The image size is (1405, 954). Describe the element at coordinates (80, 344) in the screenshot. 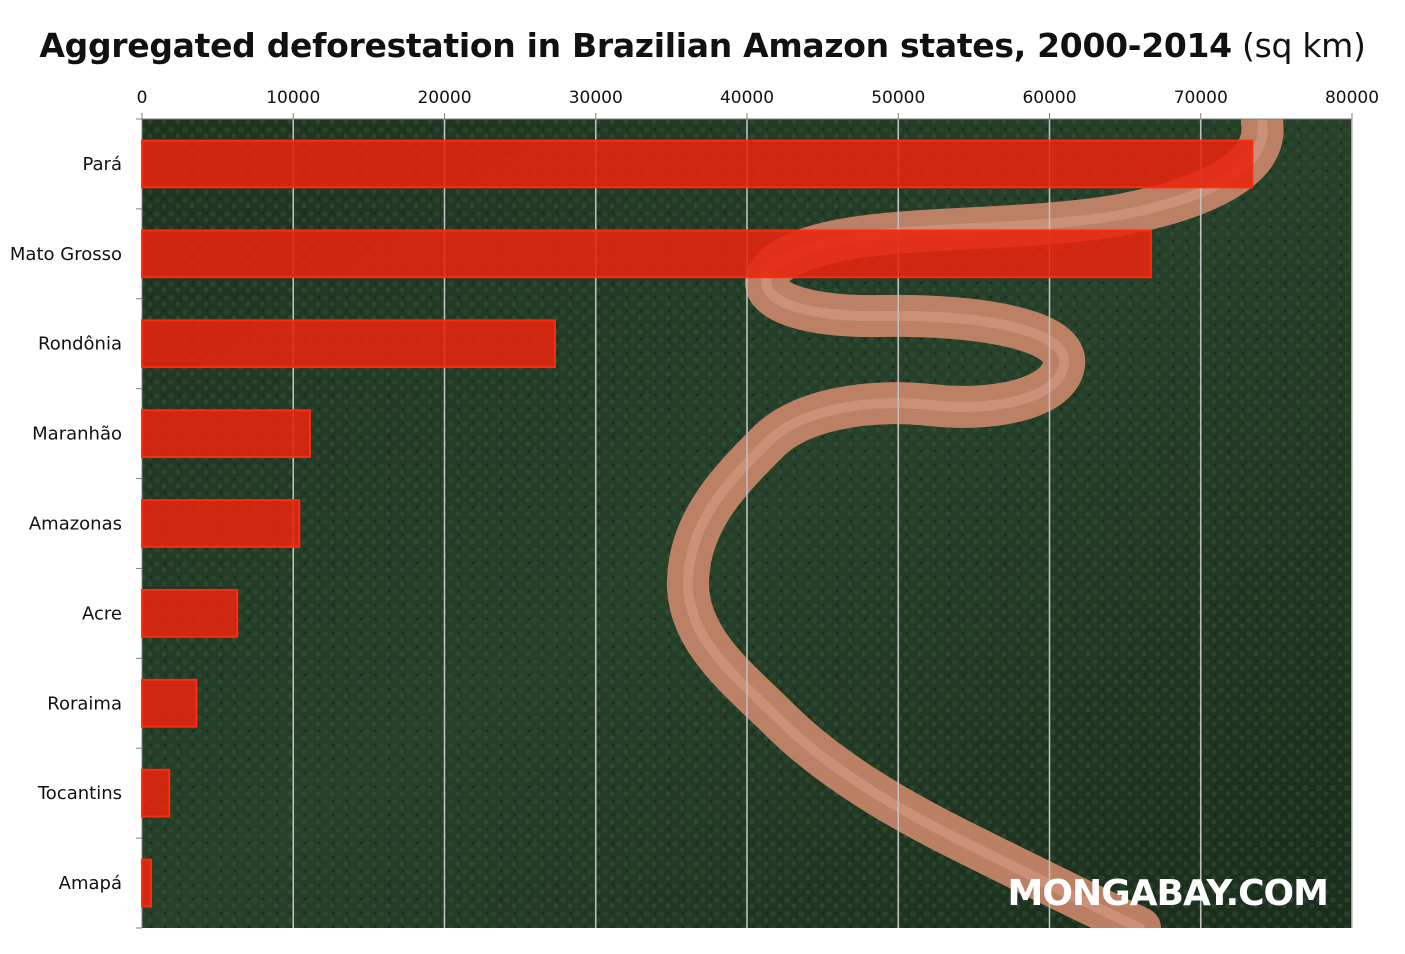

I see `y-tick-label: Rondônia` at that location.